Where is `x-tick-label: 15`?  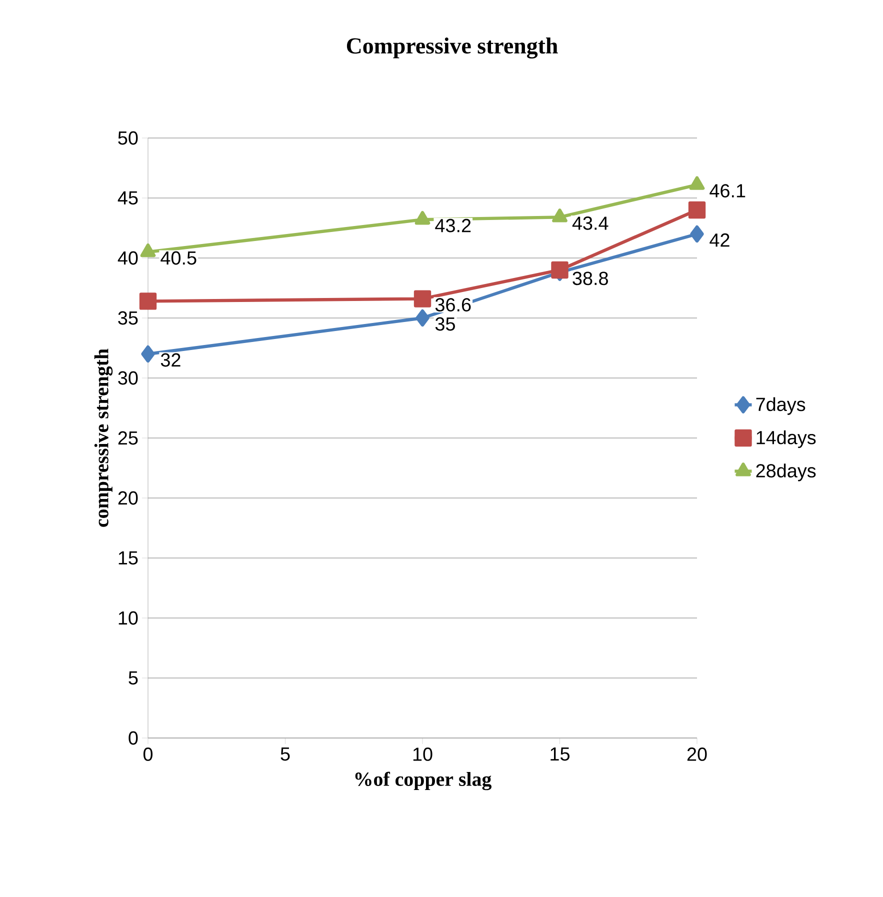
x-tick-label: 15 is located at coordinates (560, 754).